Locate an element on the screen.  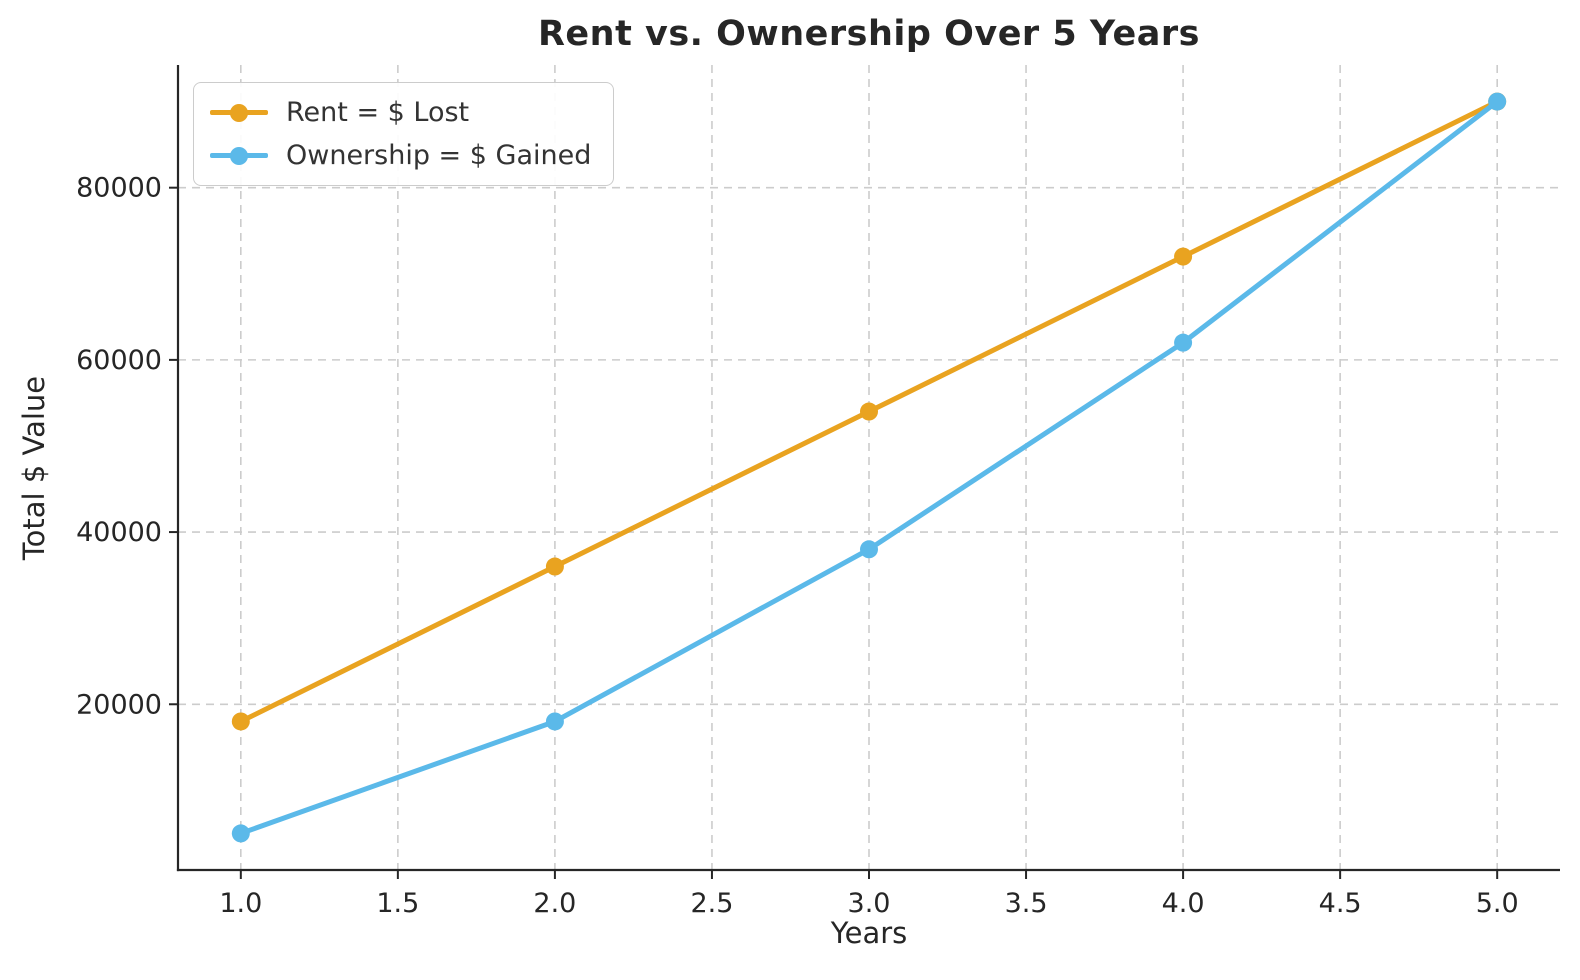
y-tick-label: 80000 is located at coordinates (119, 188).